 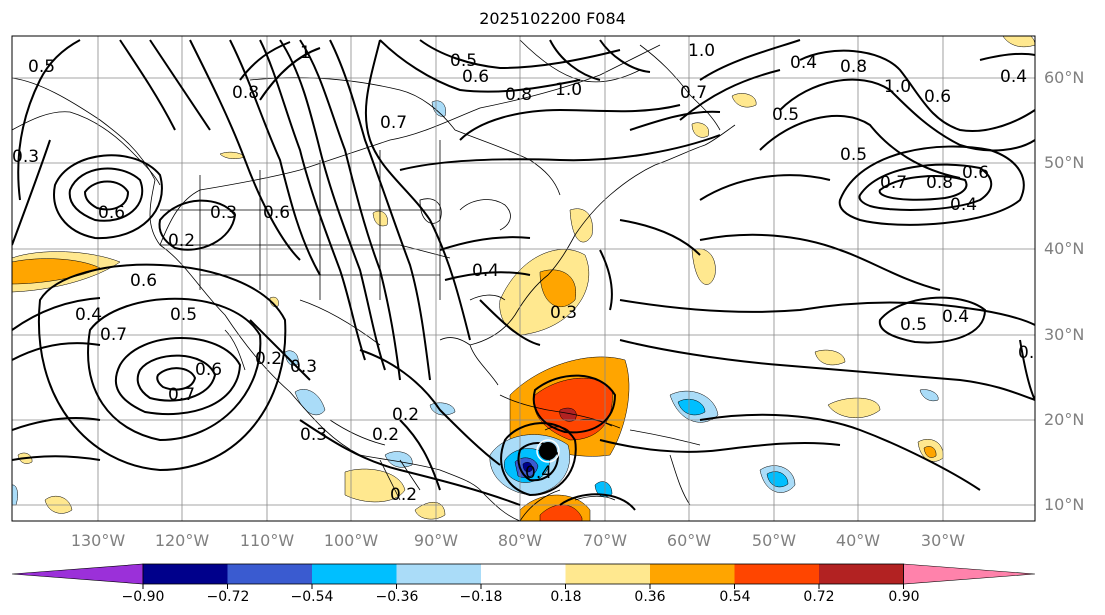 I want to click on lat-label: 50°N, so click(x=1064, y=162).